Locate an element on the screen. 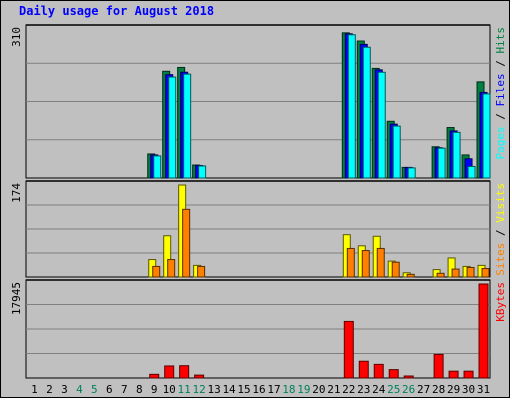 The image size is (512, 400). ylabel-pages: Pages is located at coordinates (500, 142).